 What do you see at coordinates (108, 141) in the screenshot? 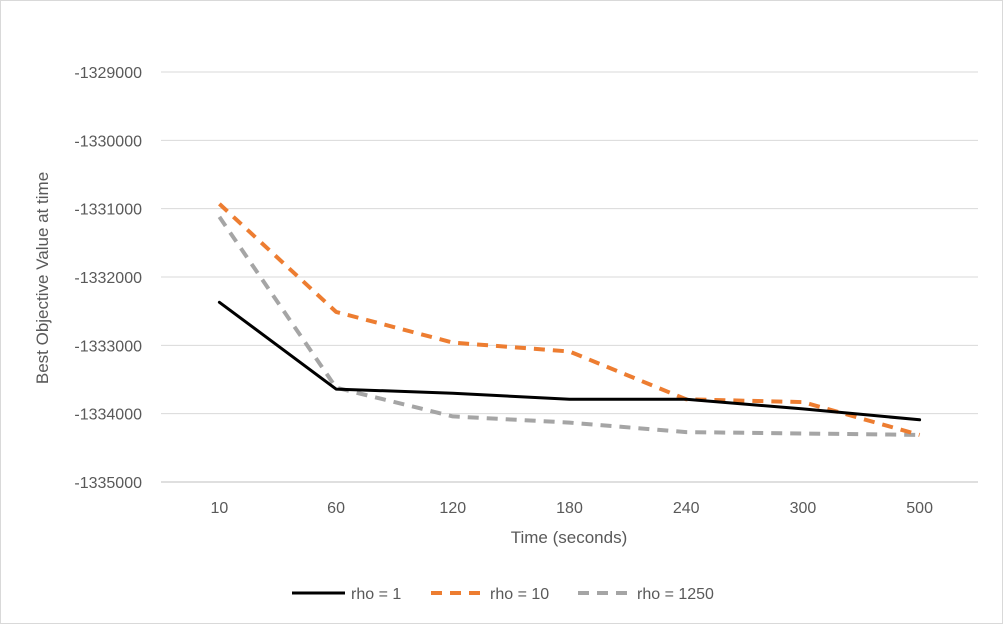
I see `y-tick-label: -1330000` at bounding box center [108, 141].